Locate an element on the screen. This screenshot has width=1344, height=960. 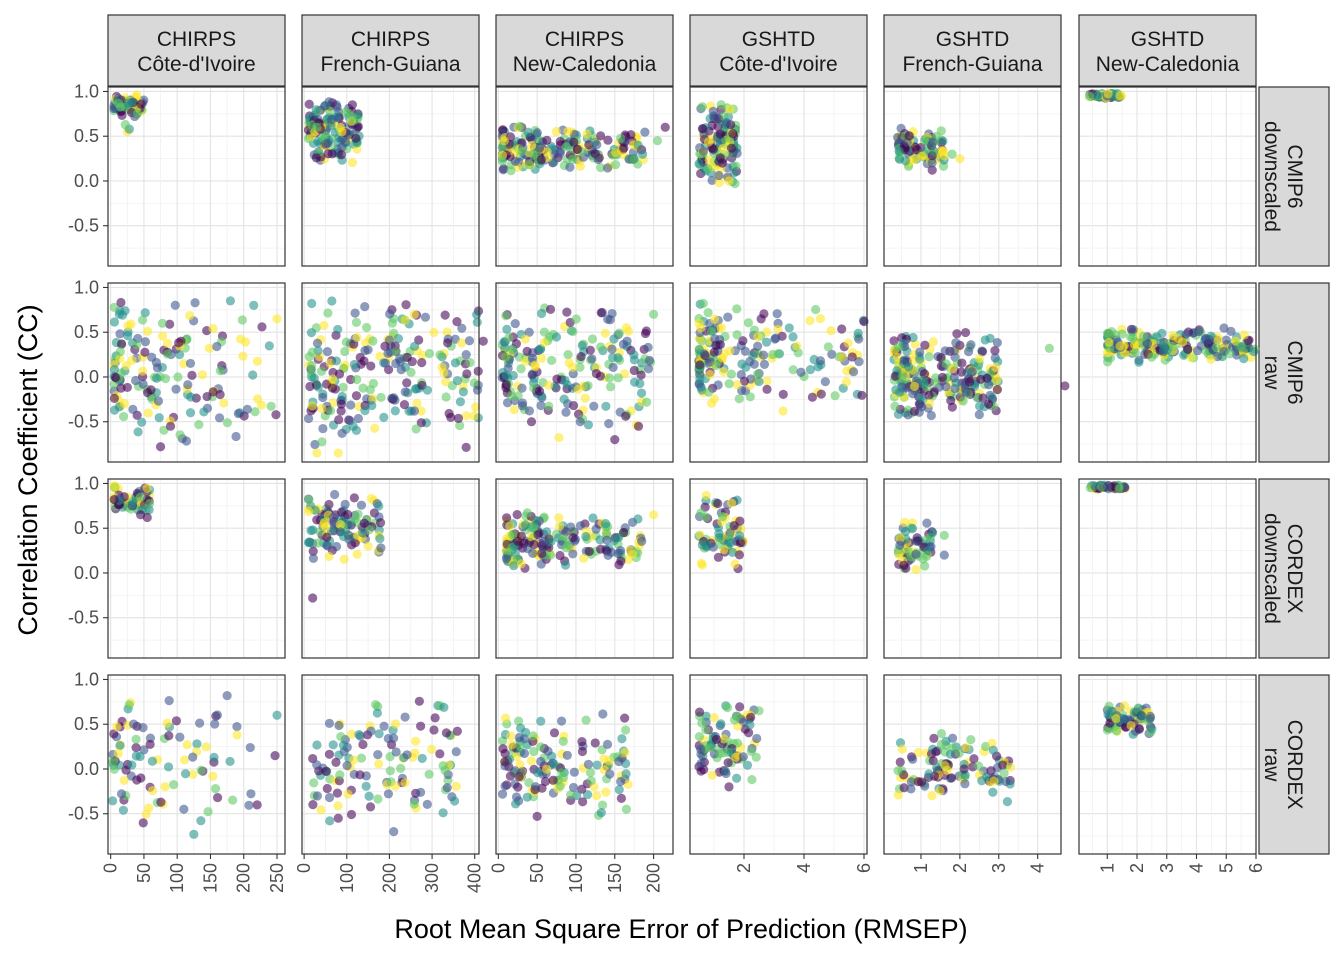
column-strip-region: French-Guiana is located at coordinates (390, 64).